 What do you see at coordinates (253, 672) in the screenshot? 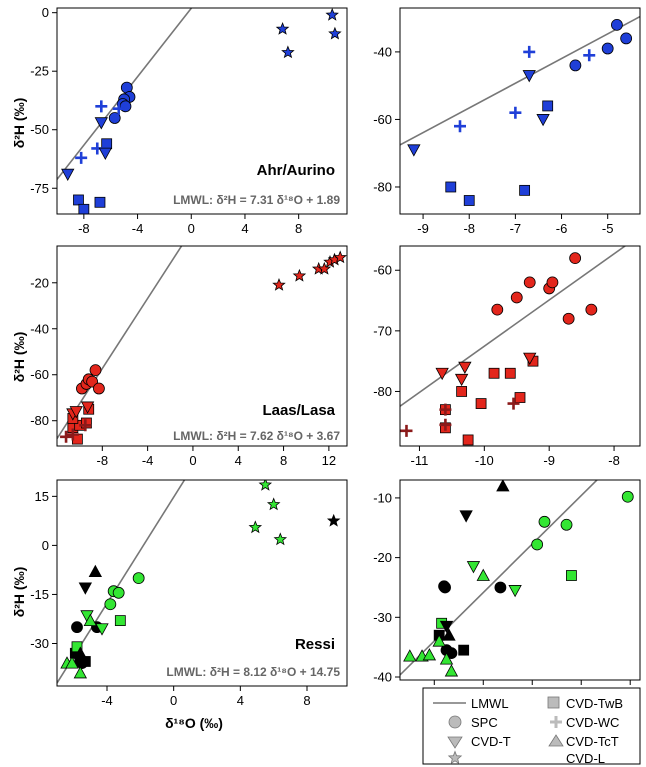
I see `lmwl-equation-ressi: LMWL: δ²H = 8.12 δ¹⁸O + 14.75` at bounding box center [253, 672].